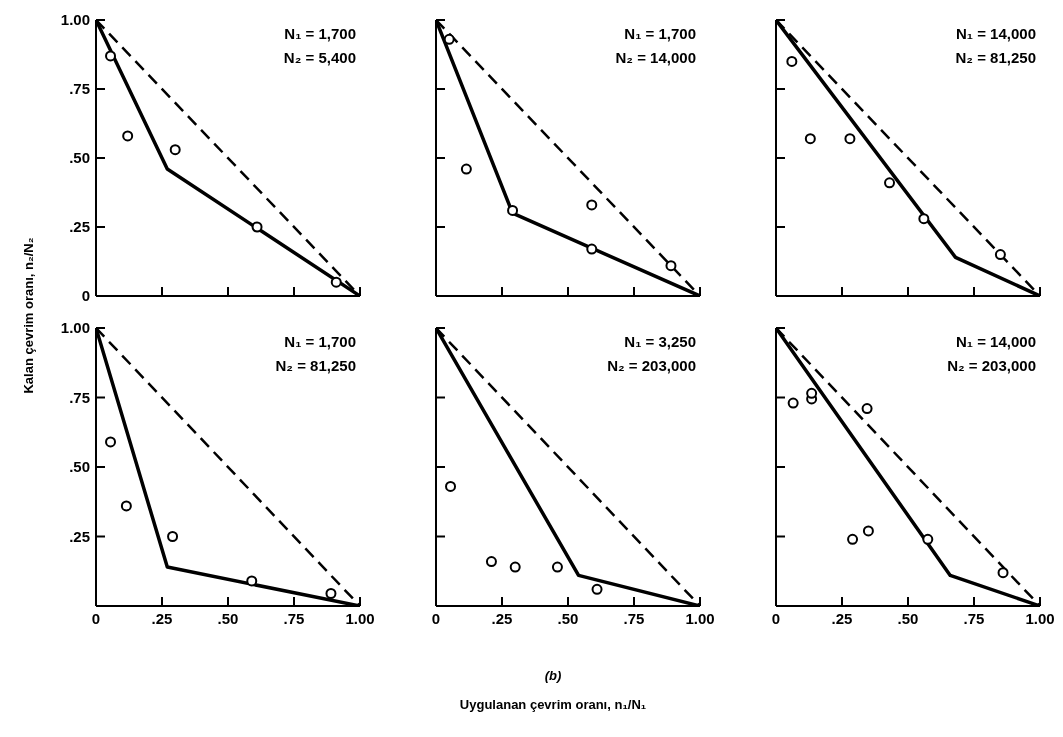  Describe the element at coordinates (655, 58) in the screenshot. I see `annotation: N₂ = 14,000` at that location.